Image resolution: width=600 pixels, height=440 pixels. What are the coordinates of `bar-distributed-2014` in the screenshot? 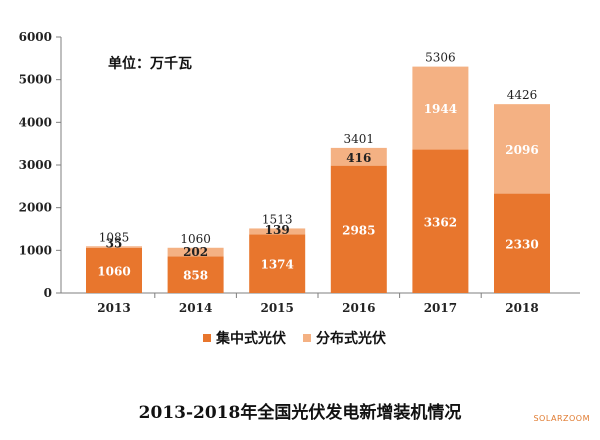 It's located at (195, 252).